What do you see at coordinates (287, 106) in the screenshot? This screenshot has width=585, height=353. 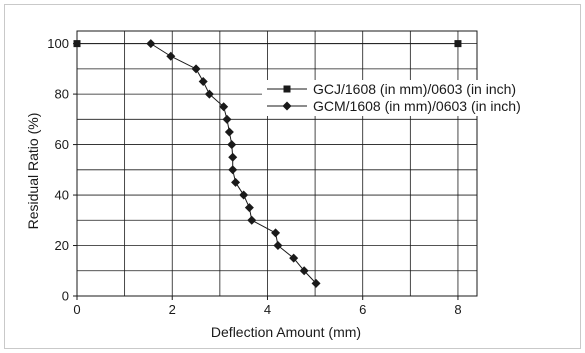 I see `legend-marker-gcm` at bounding box center [287, 106].